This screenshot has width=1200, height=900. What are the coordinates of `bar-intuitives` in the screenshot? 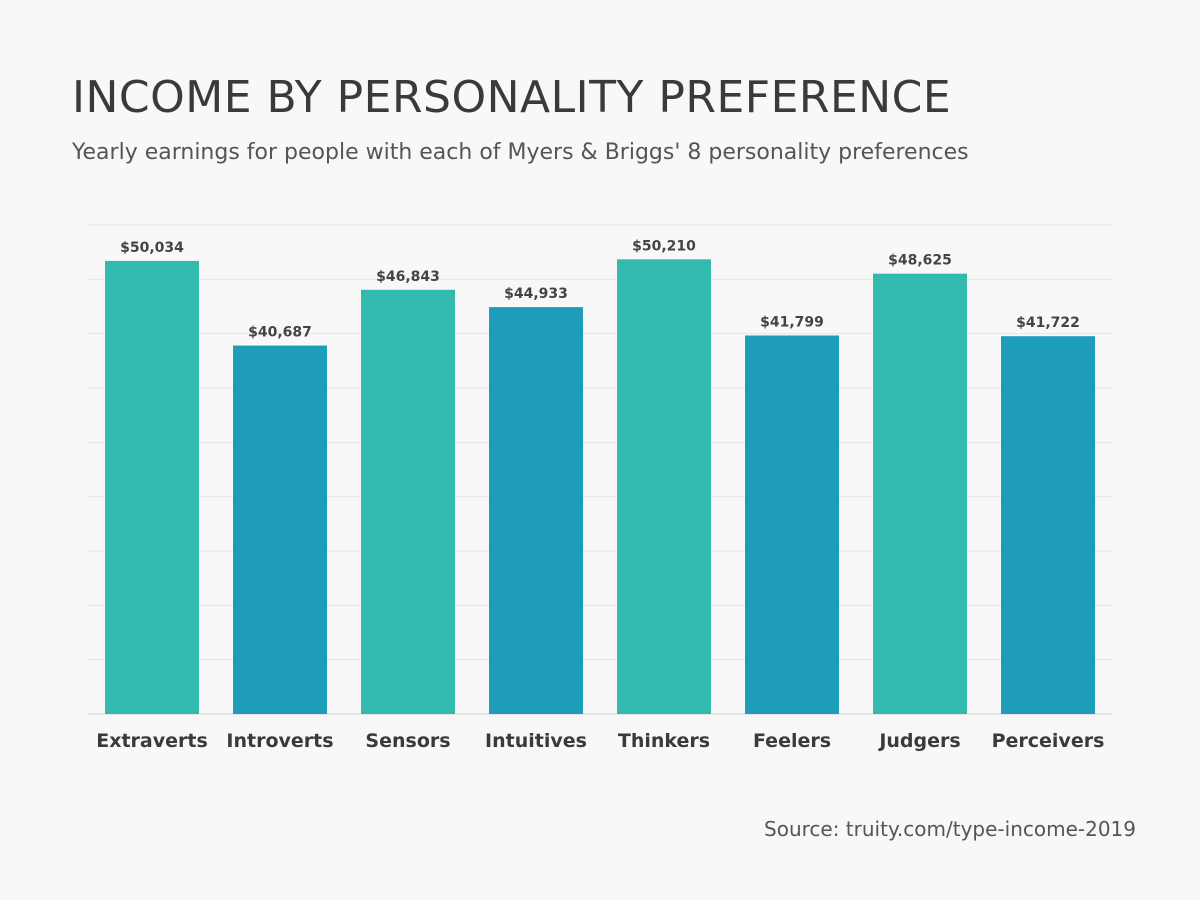 It's located at (536, 510).